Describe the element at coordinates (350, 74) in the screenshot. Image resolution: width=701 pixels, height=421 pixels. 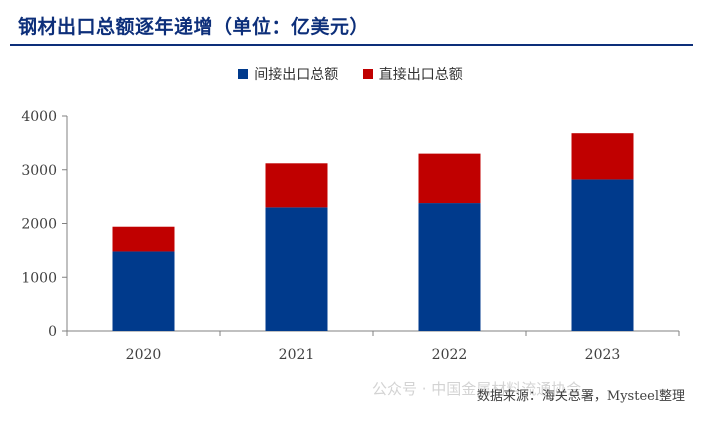
I see `chart-legend: 间接出口总额 直接出口总额` at that location.